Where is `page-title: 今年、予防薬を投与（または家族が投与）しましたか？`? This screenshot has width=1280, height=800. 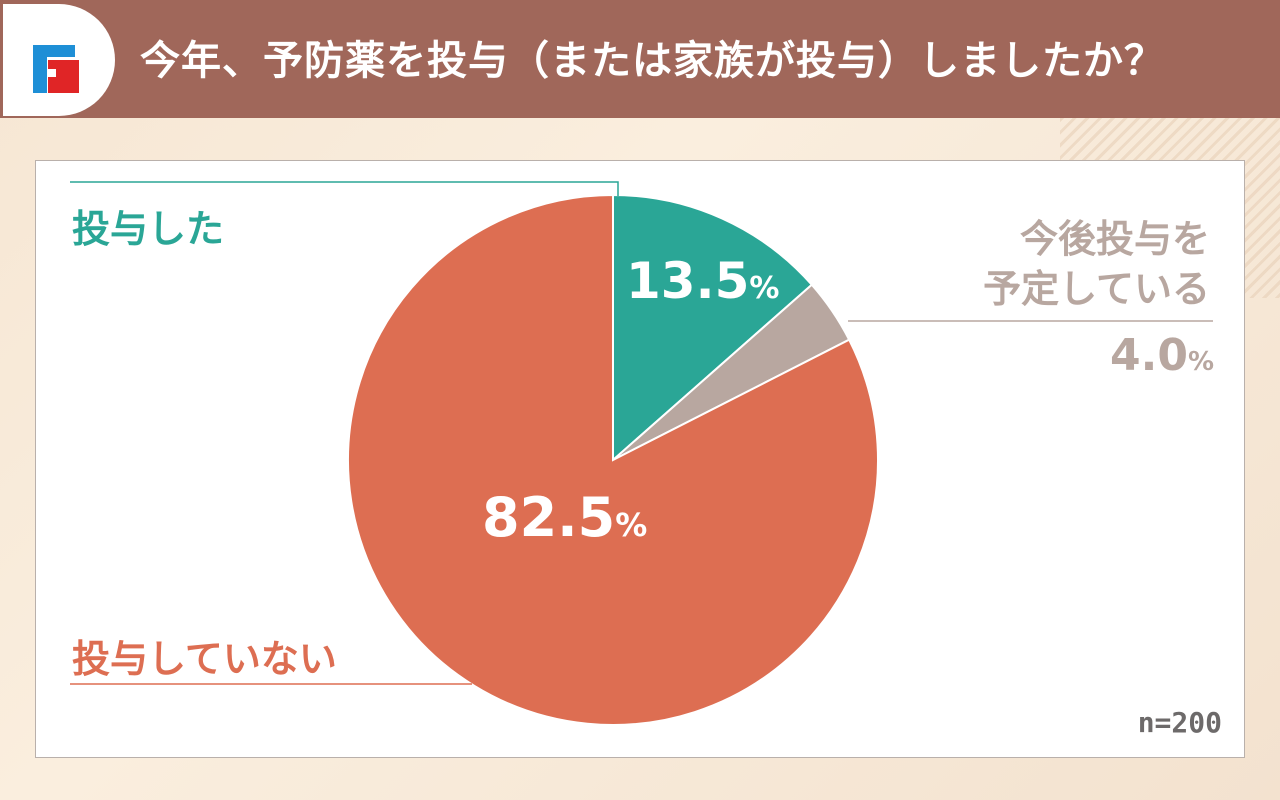 page-title: 今年、予防薬を投与（または家族が投与）しましたか？ is located at coordinates (652, 61).